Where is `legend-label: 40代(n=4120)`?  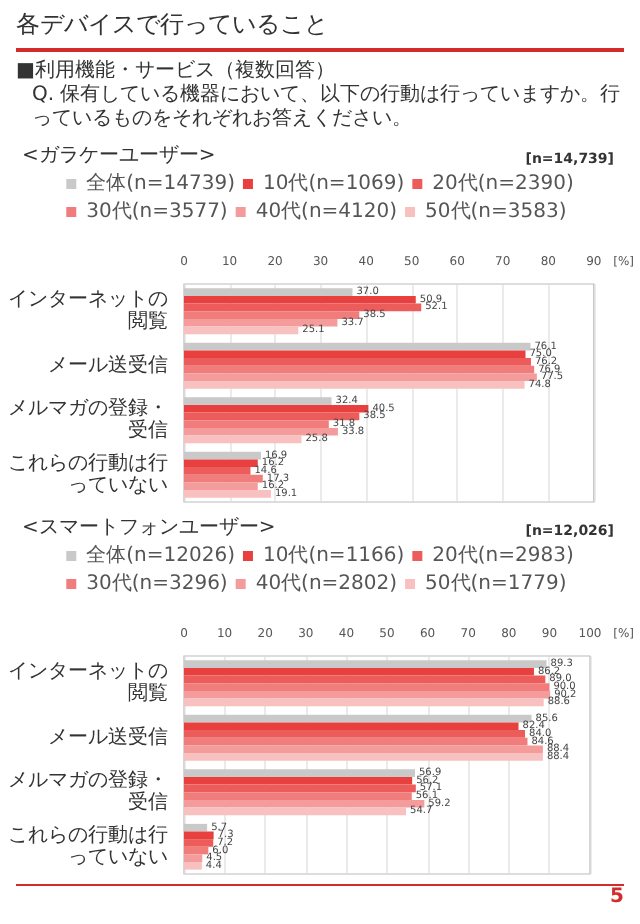
legend-label: 40代(n=4120) is located at coordinates (326, 212).